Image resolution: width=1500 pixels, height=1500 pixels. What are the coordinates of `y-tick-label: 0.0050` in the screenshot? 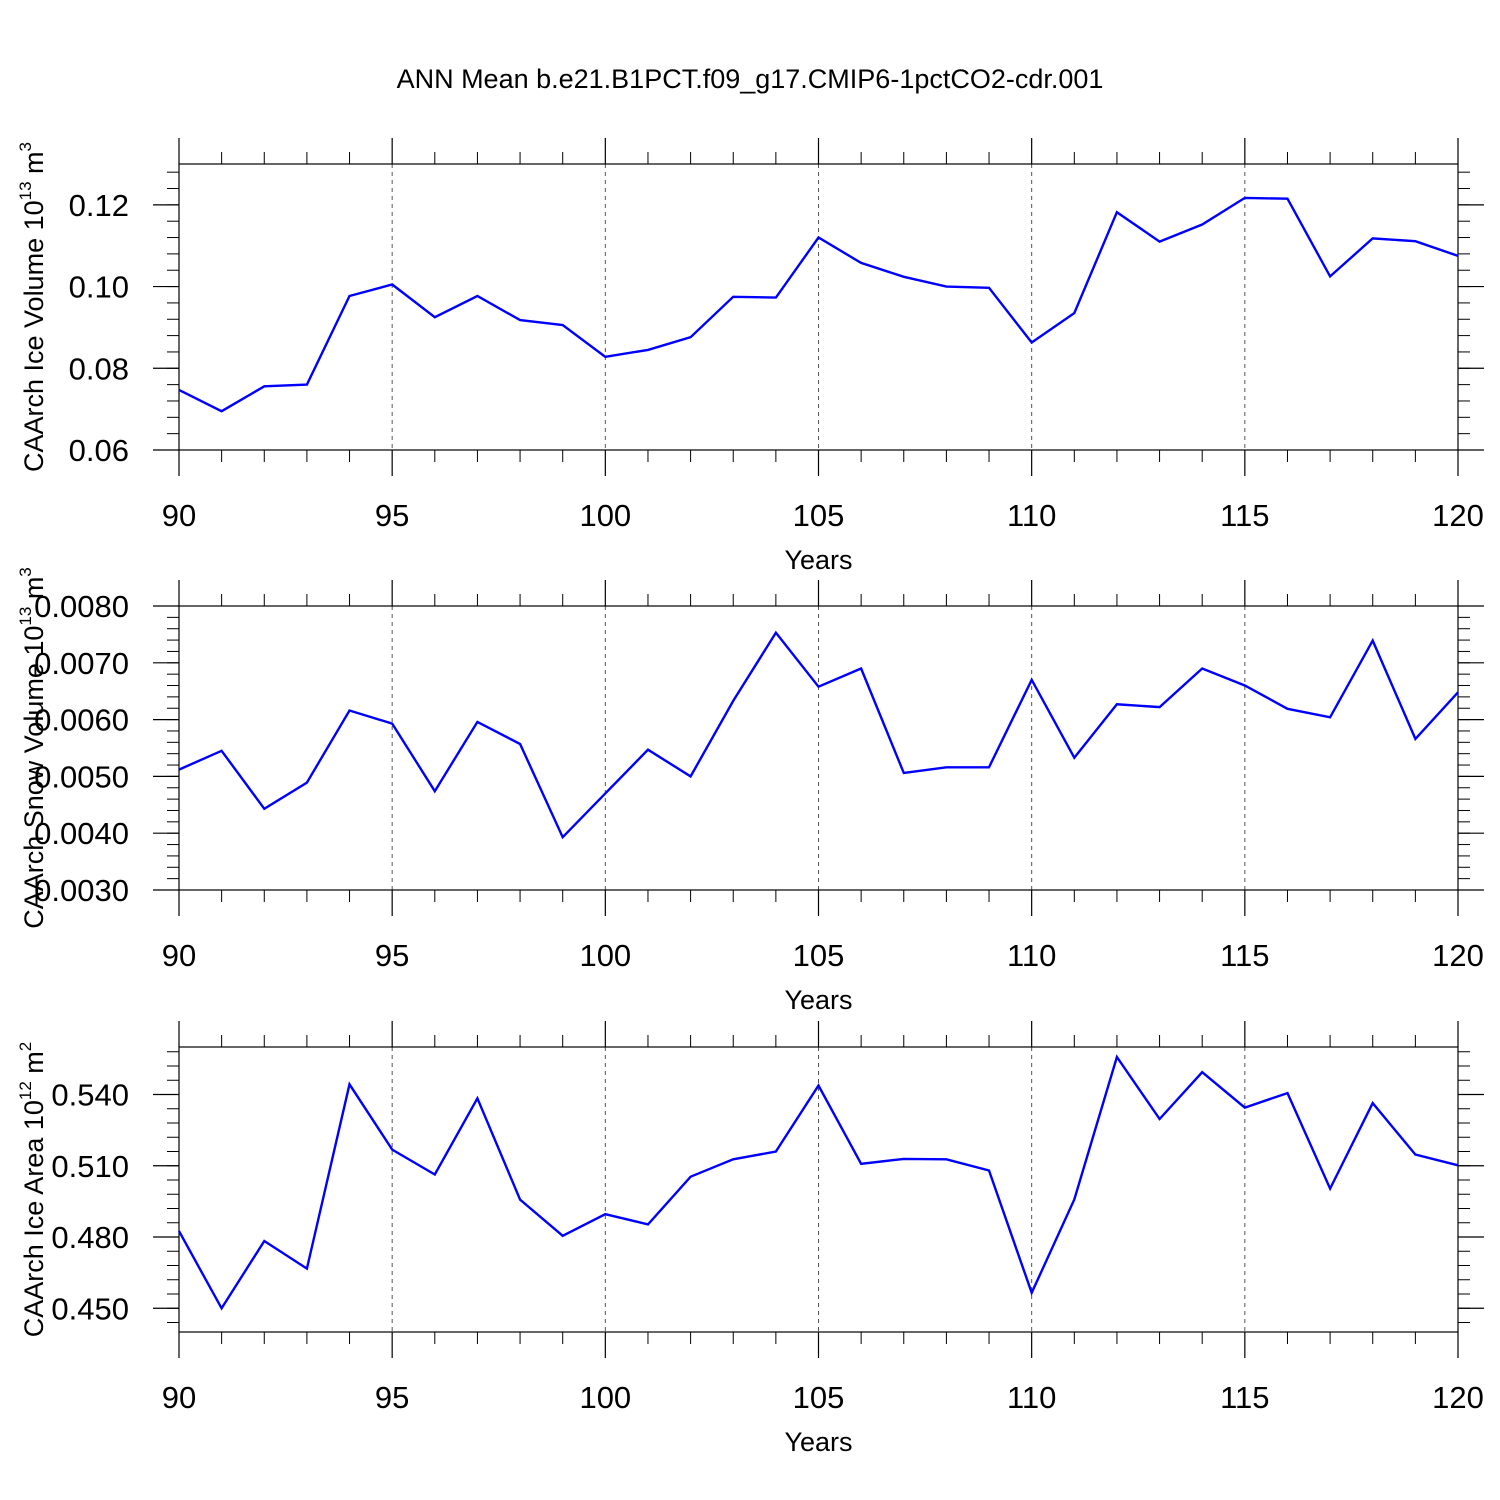 It's located at (81, 776).